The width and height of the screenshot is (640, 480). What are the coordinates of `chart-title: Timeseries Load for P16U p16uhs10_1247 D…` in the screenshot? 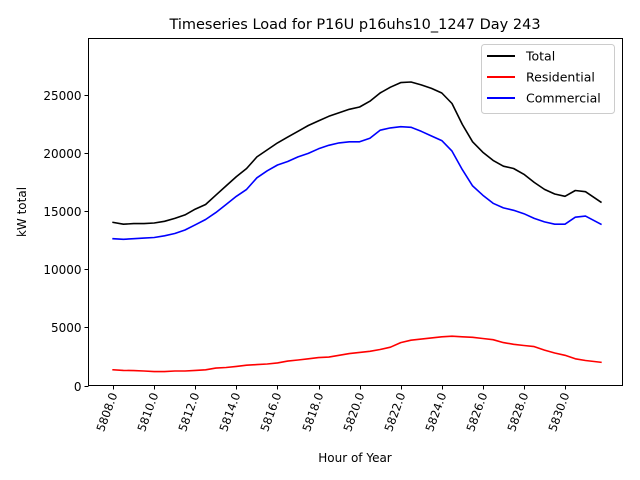 It's located at (354, 25).